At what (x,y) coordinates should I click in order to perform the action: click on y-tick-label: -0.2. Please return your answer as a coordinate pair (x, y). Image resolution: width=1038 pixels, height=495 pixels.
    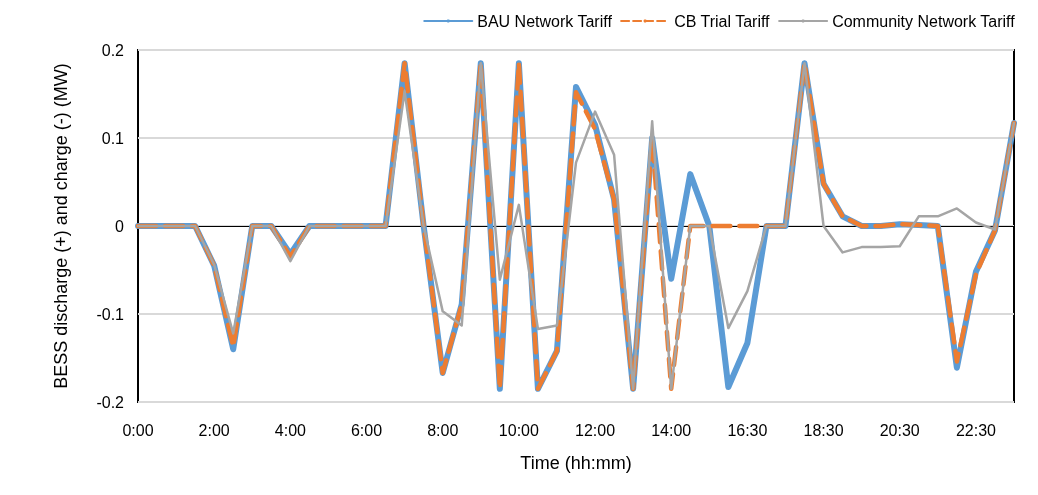
    Looking at the image, I should click on (110, 402).